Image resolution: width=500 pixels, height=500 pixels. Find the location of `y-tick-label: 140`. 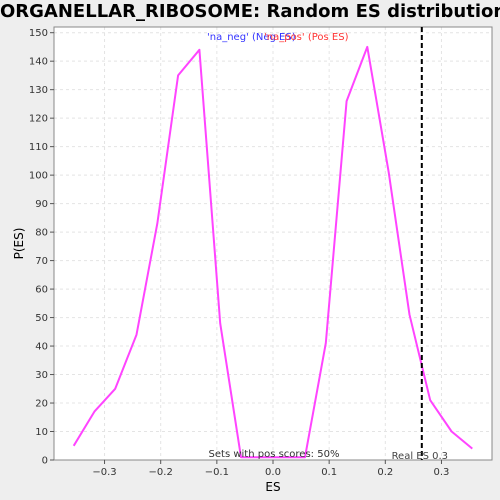

y-tick-label: 140 is located at coordinates (38, 62).